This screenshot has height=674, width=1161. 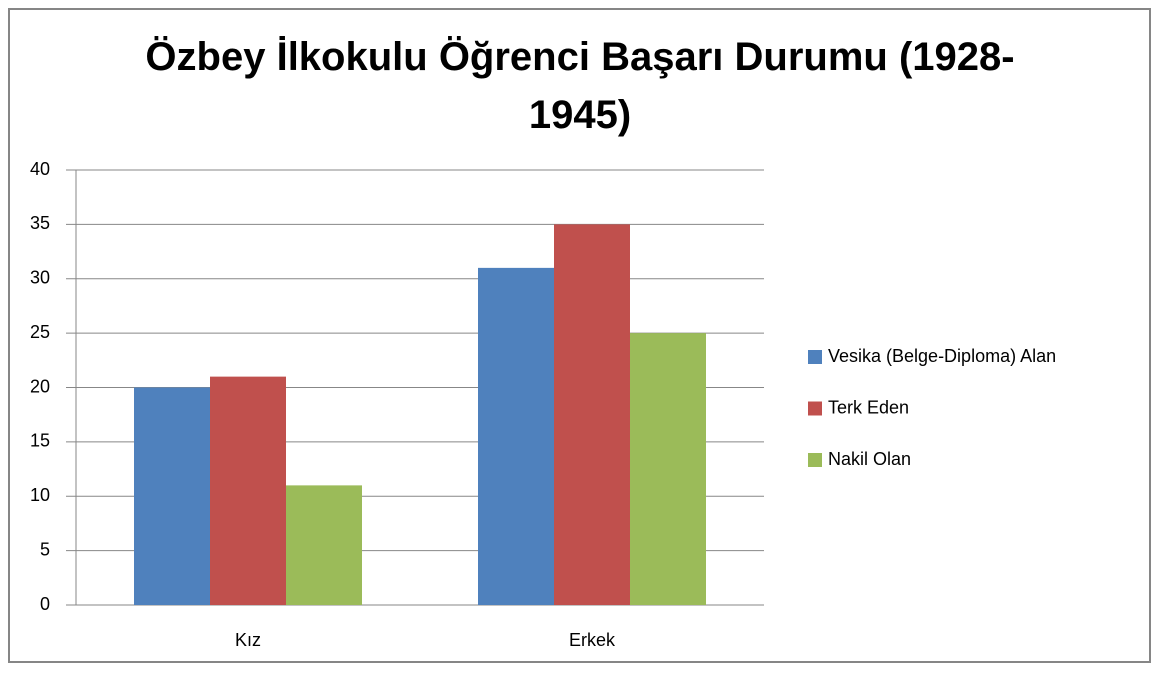 I want to click on y-tick-label: 10, so click(x=40, y=495).